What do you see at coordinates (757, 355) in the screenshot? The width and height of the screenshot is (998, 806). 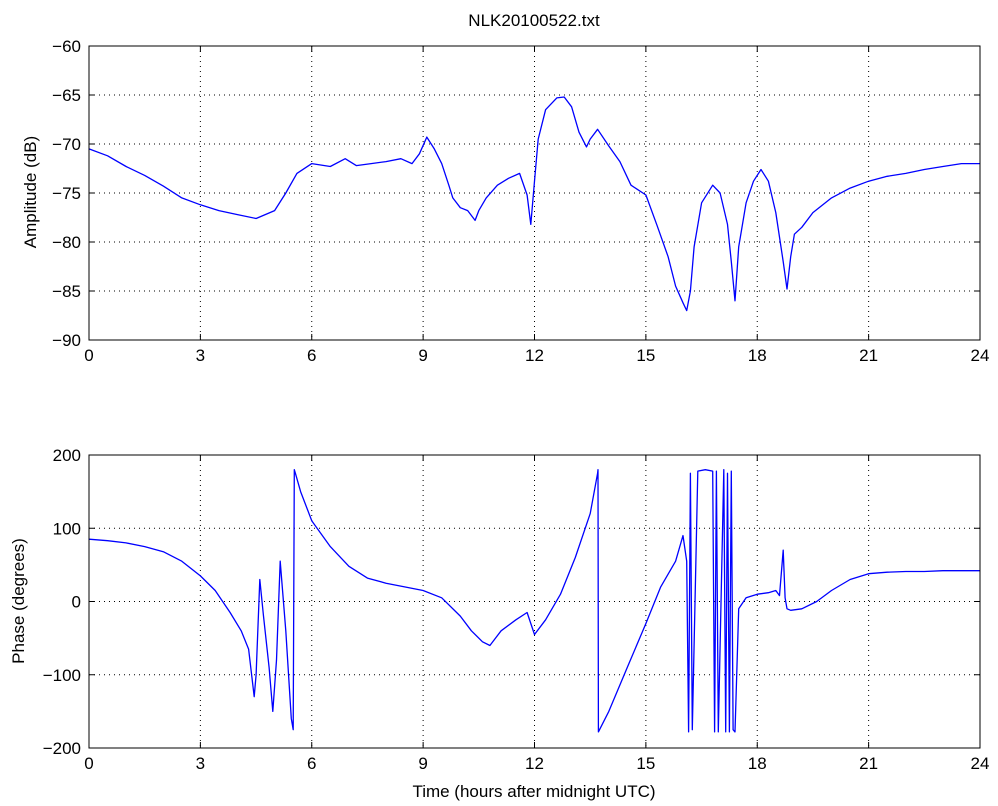 I see `amplitude-x-tick-label: 18` at bounding box center [757, 355].